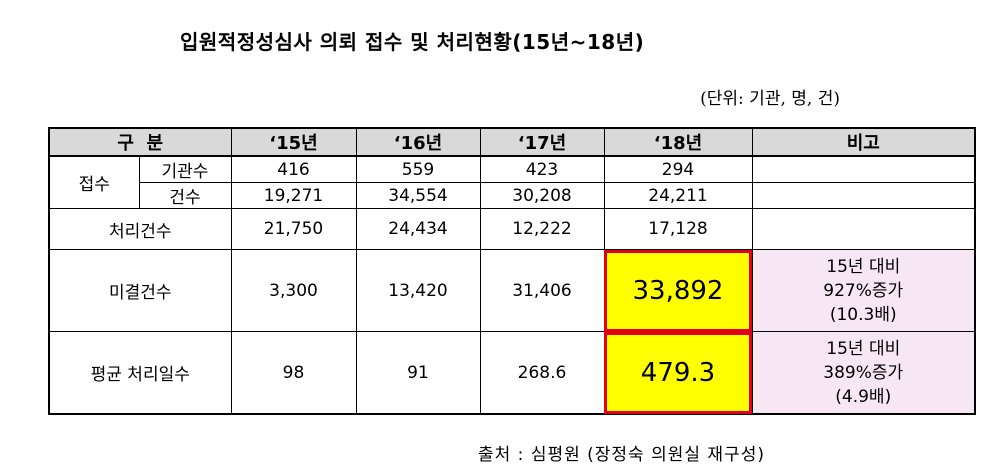 The height and width of the screenshot is (475, 990). What do you see at coordinates (140, 290) in the screenshot?
I see `row-label-pending: 미결건수` at bounding box center [140, 290].